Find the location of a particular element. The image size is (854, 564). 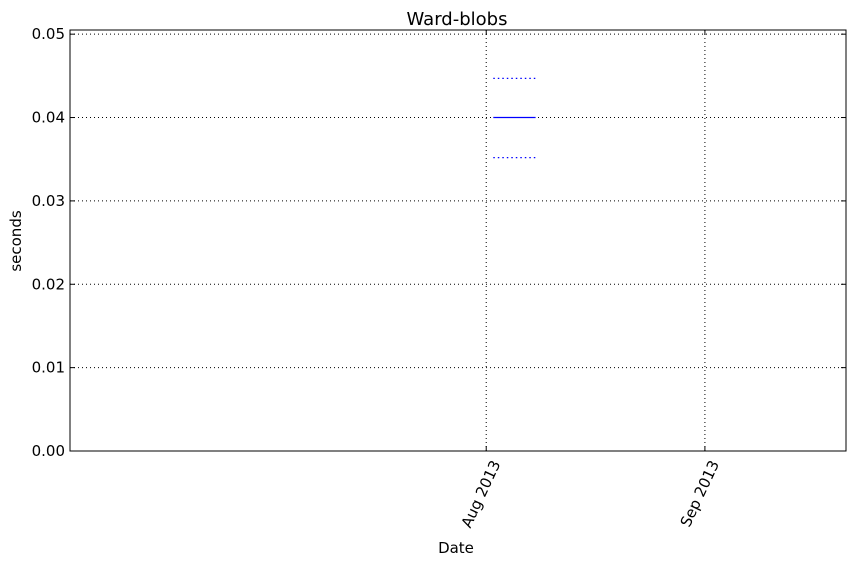

y-tick-label: 0.02 is located at coordinates (48, 284).